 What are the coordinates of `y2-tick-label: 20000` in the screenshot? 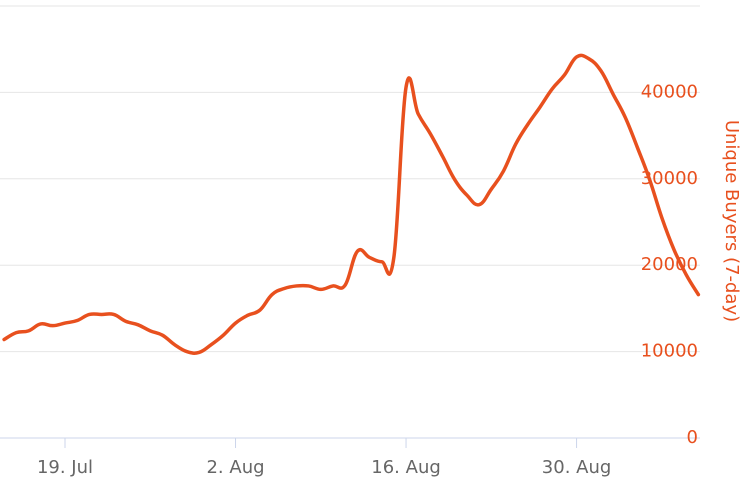 It's located at (669, 264).